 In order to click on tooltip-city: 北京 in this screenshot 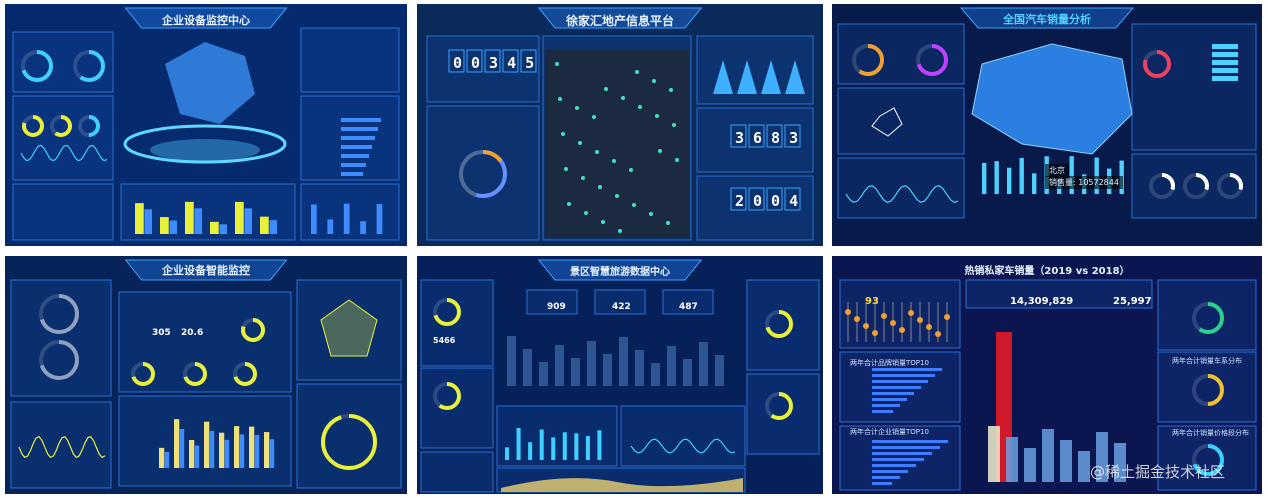, I will do `click(1057, 170)`.